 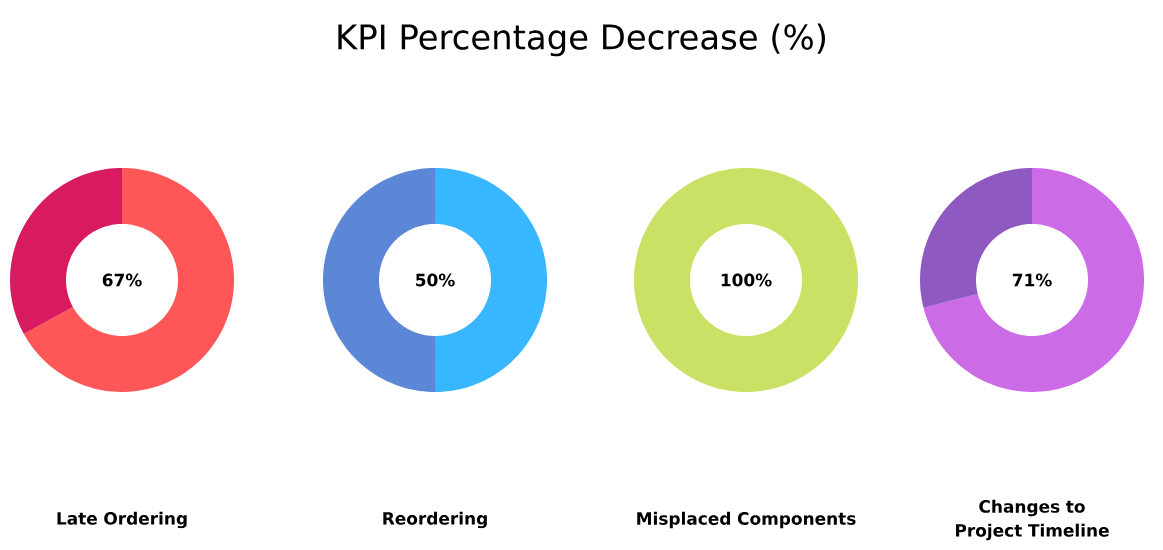 What do you see at coordinates (122, 520) in the screenshot?
I see `text: Late Ordering` at bounding box center [122, 520].